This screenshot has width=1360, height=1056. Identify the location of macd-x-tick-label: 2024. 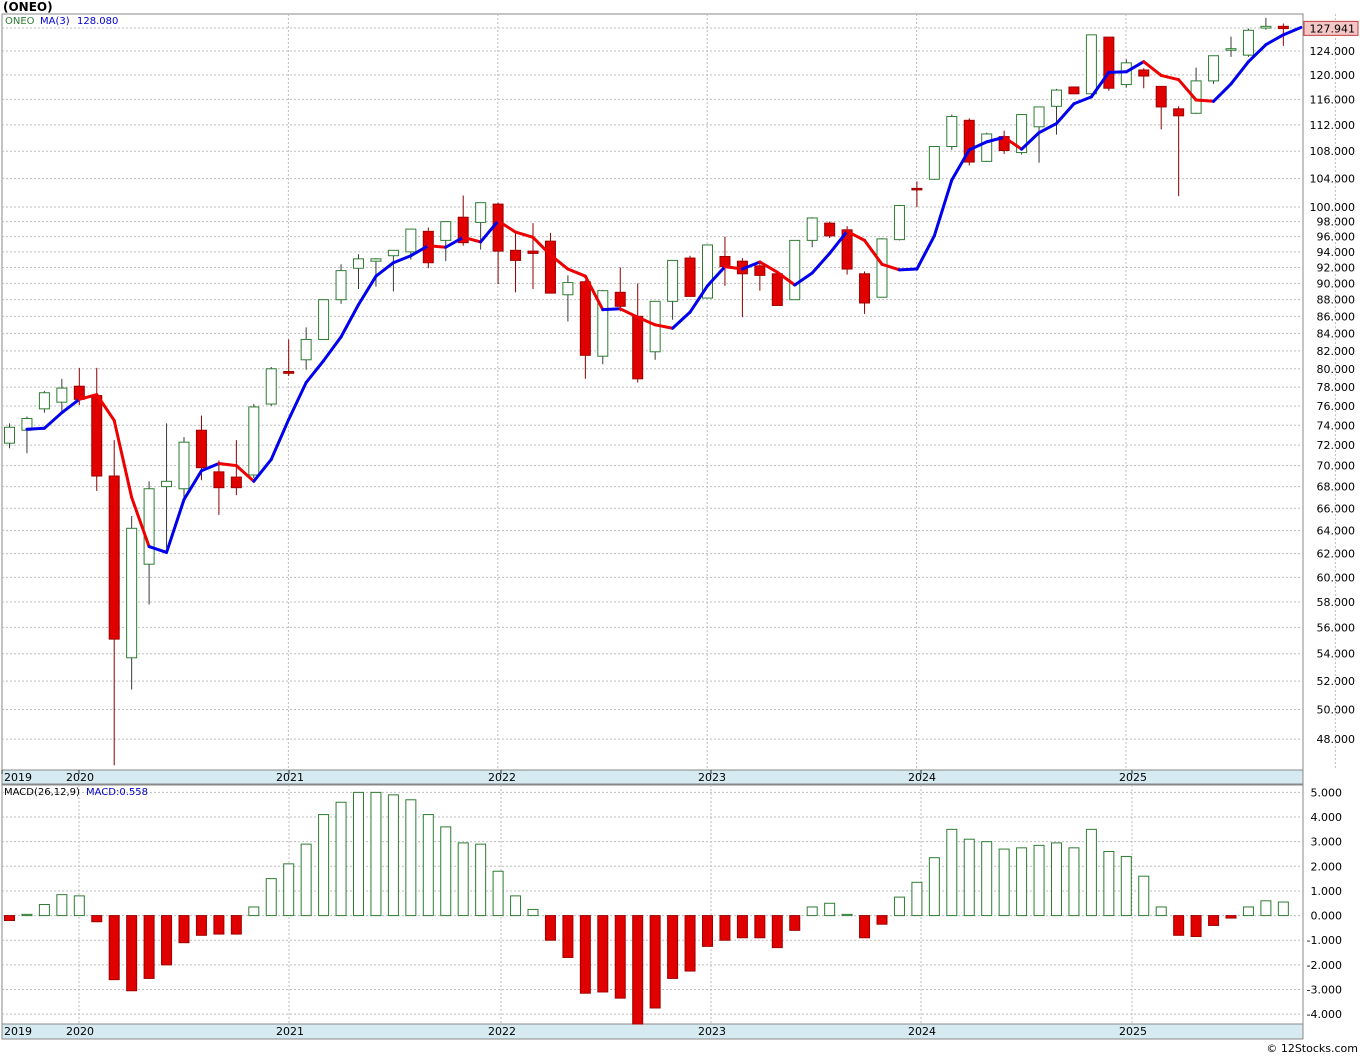
(922, 1031).